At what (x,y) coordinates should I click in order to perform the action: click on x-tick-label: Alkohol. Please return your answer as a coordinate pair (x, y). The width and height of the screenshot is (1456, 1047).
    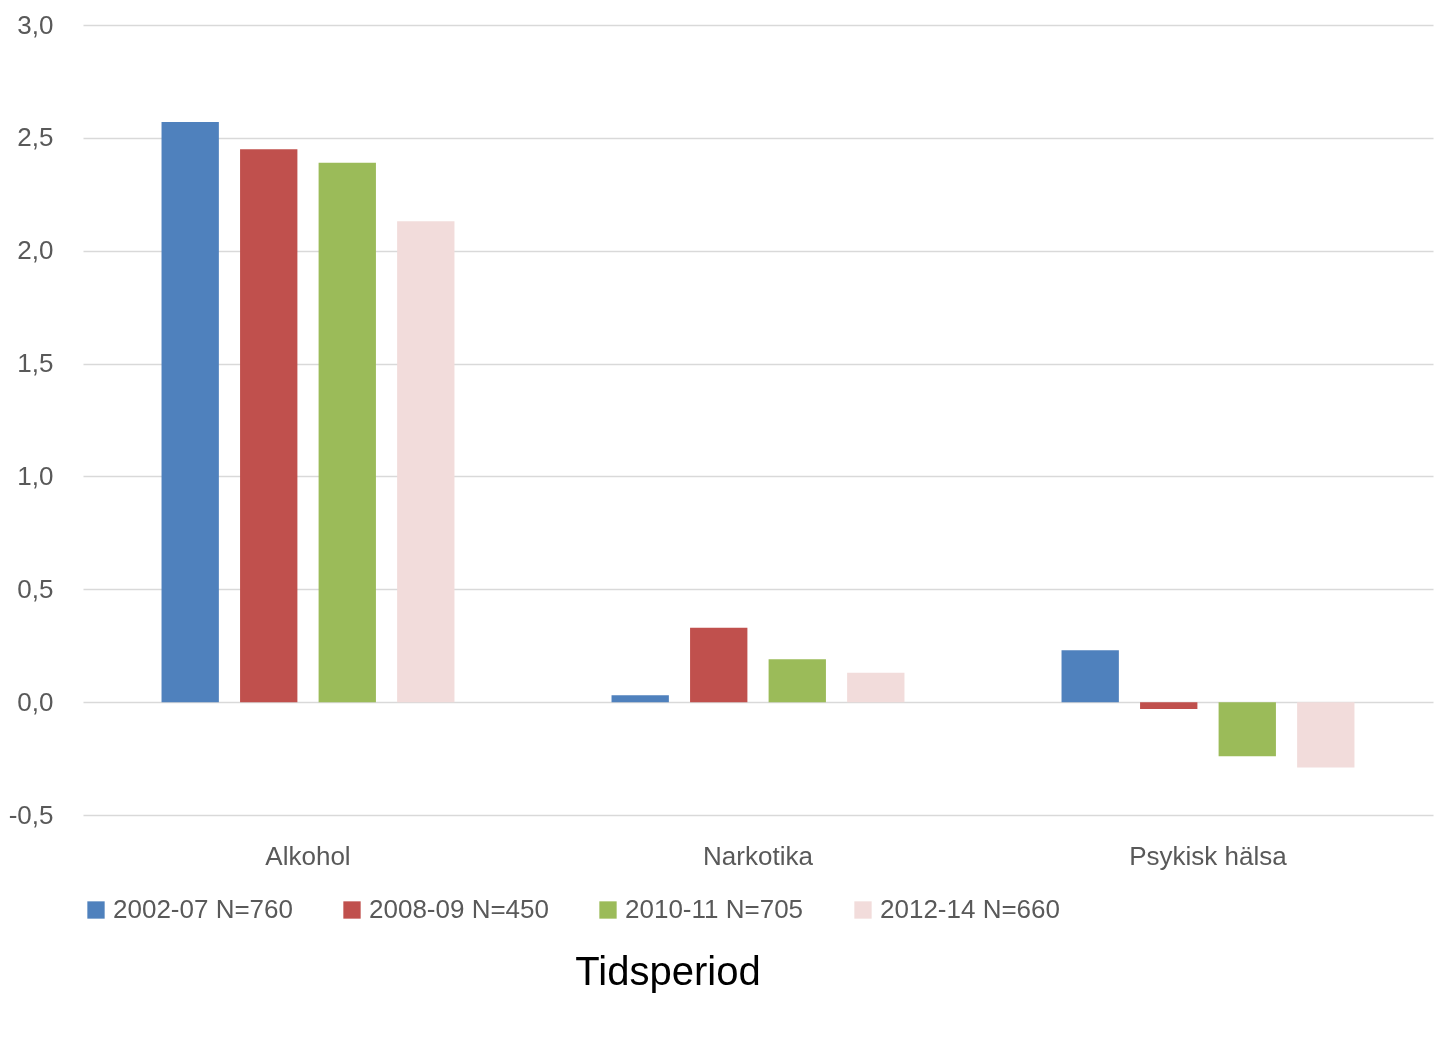
    Looking at the image, I should click on (308, 855).